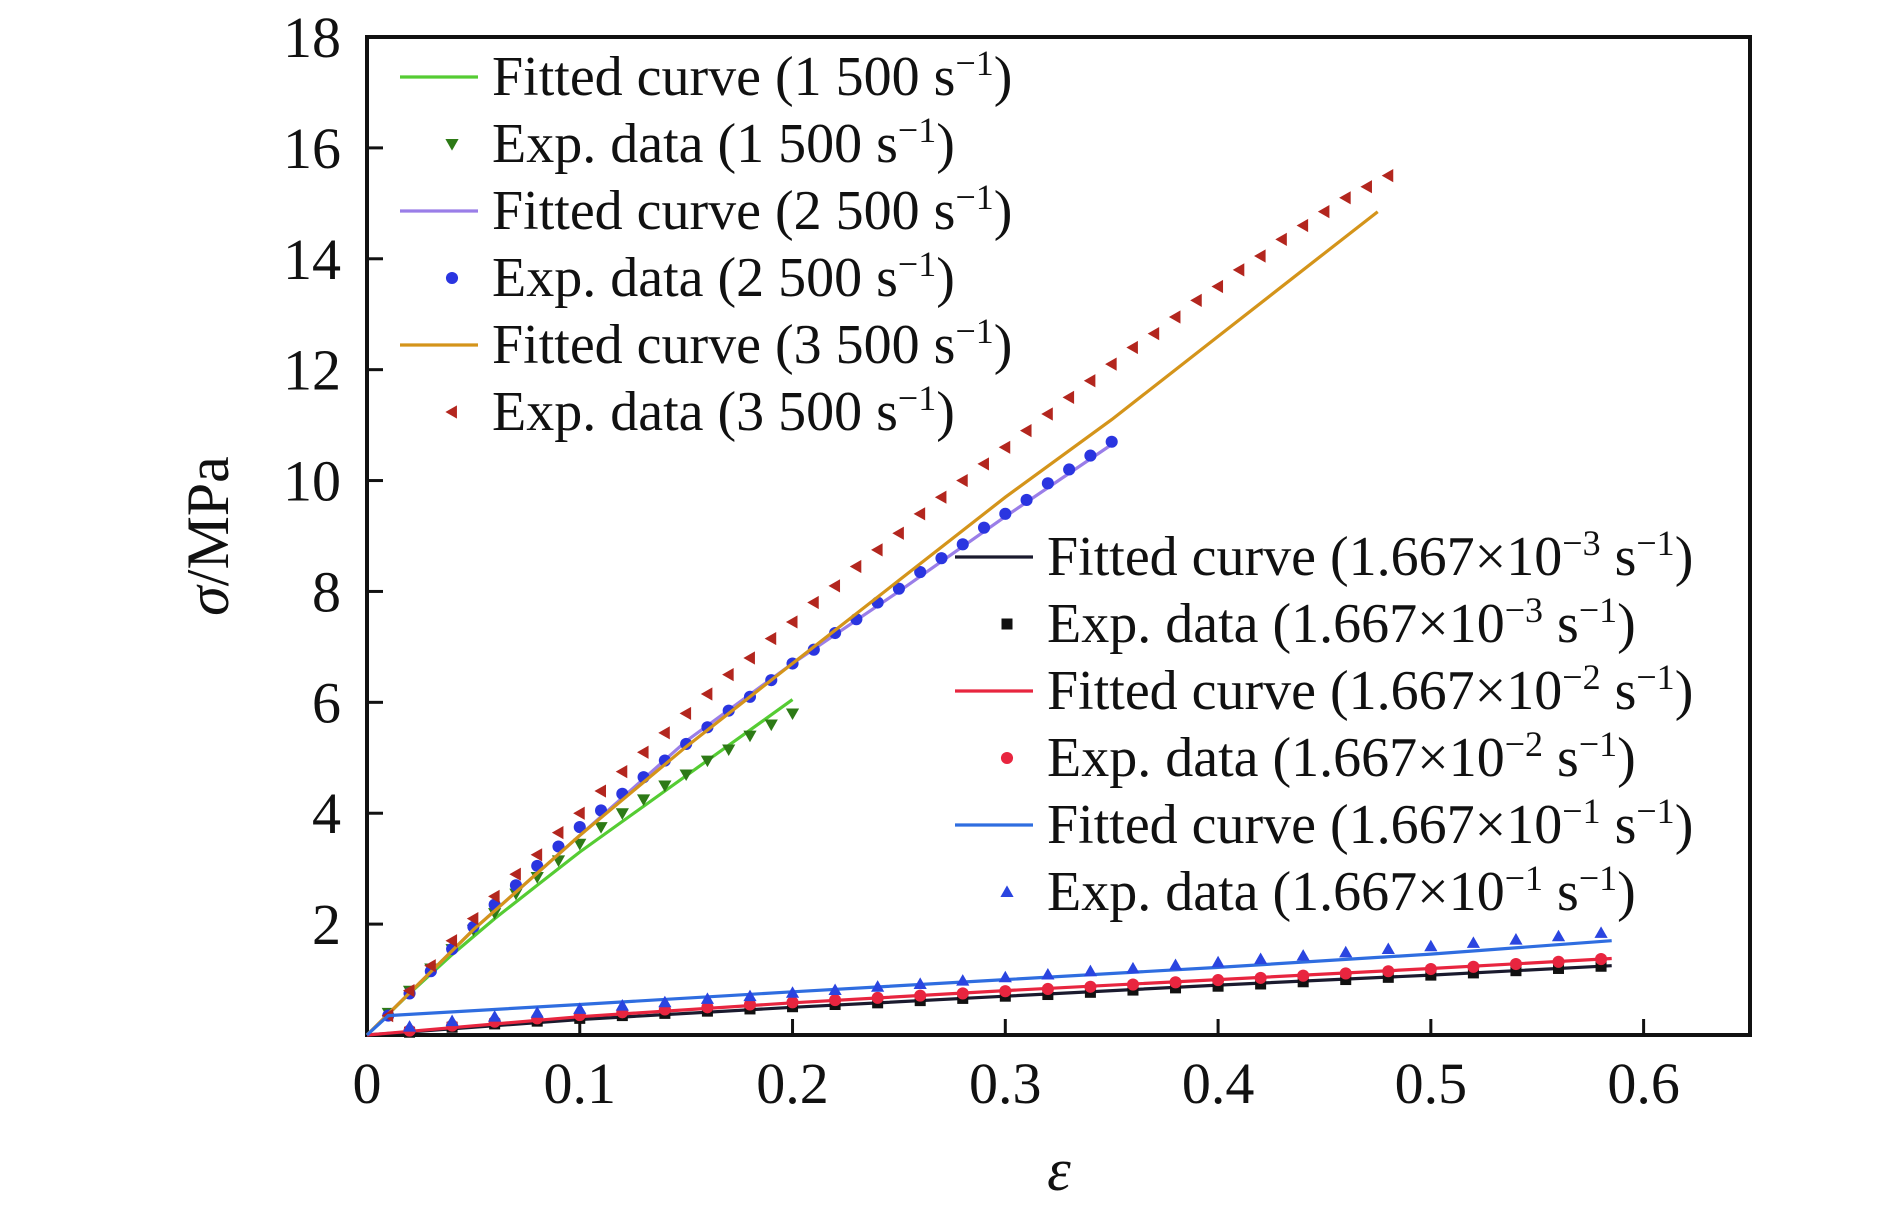  What do you see at coordinates (1341, 890) in the screenshot?
I see `legend-label: Exp. data (1.667×10−1 s−1)` at bounding box center [1341, 890].